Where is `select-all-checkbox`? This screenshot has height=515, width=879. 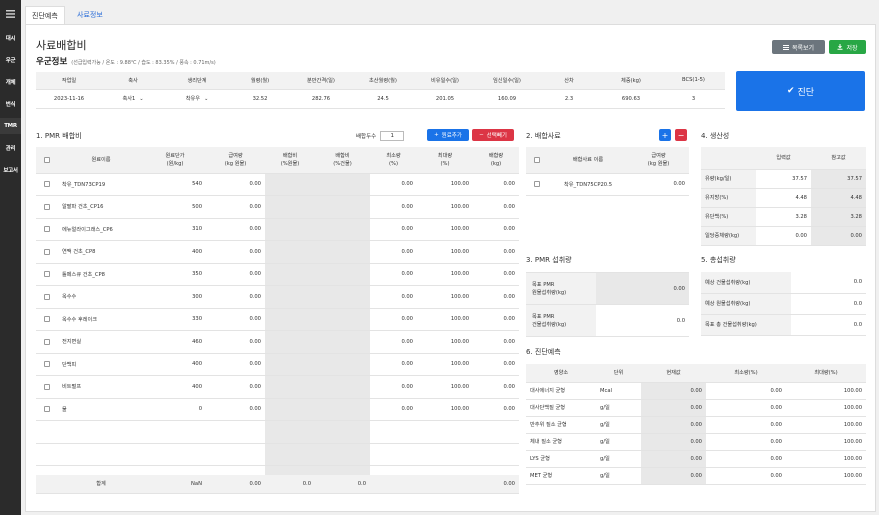 select-all-checkbox is located at coordinates (47, 160).